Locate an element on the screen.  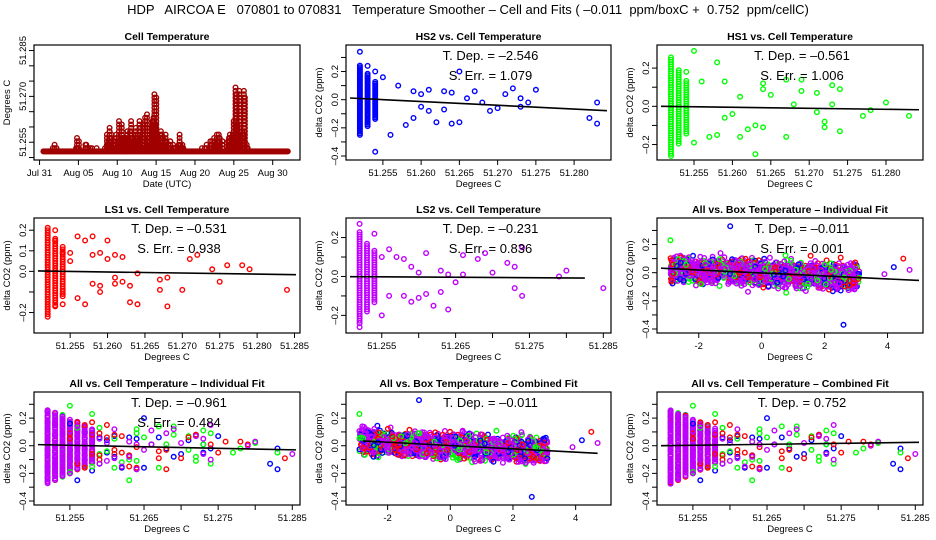
s-err-annotation: S. Err. = 0.484 is located at coordinates (178, 422).